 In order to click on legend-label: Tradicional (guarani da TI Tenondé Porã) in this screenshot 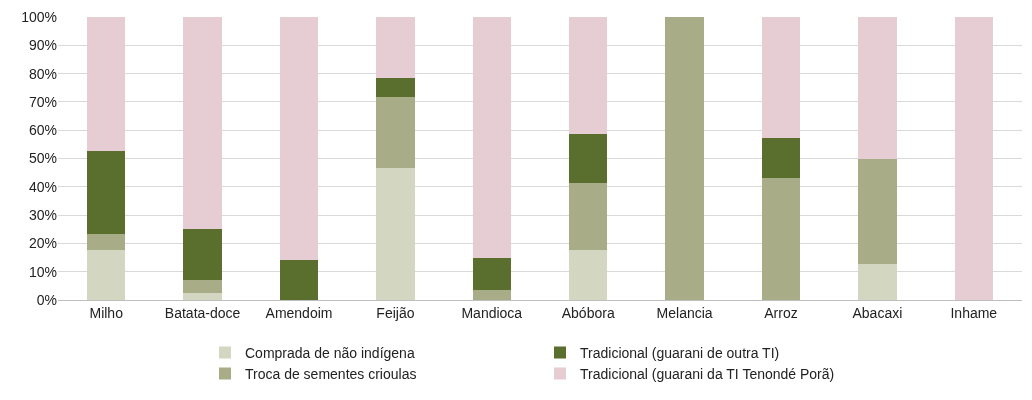, I will do `click(707, 374)`.